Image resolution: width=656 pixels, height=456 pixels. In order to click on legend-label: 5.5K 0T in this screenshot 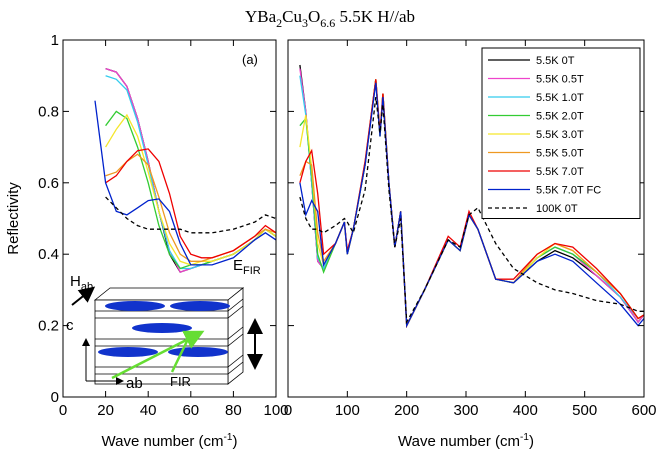, I will do `click(555, 61)`.